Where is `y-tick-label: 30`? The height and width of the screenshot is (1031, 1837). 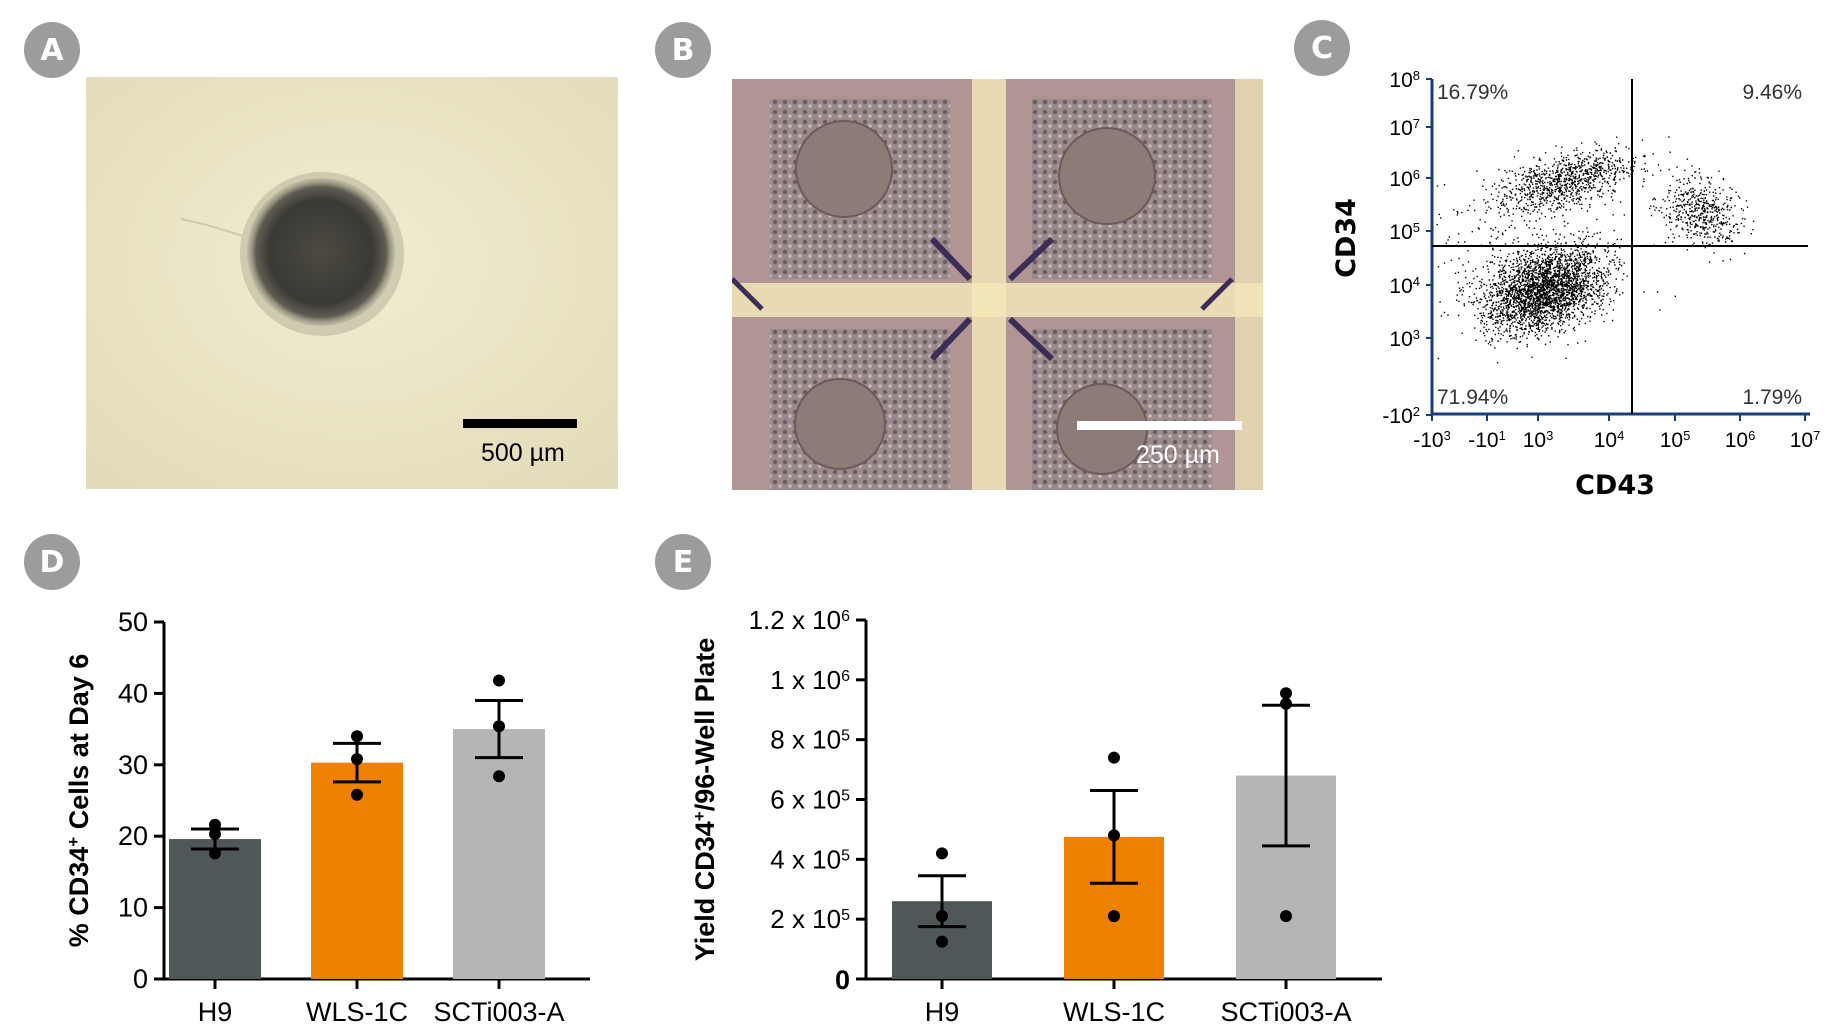
y-tick-label: 30 is located at coordinates (133, 765).